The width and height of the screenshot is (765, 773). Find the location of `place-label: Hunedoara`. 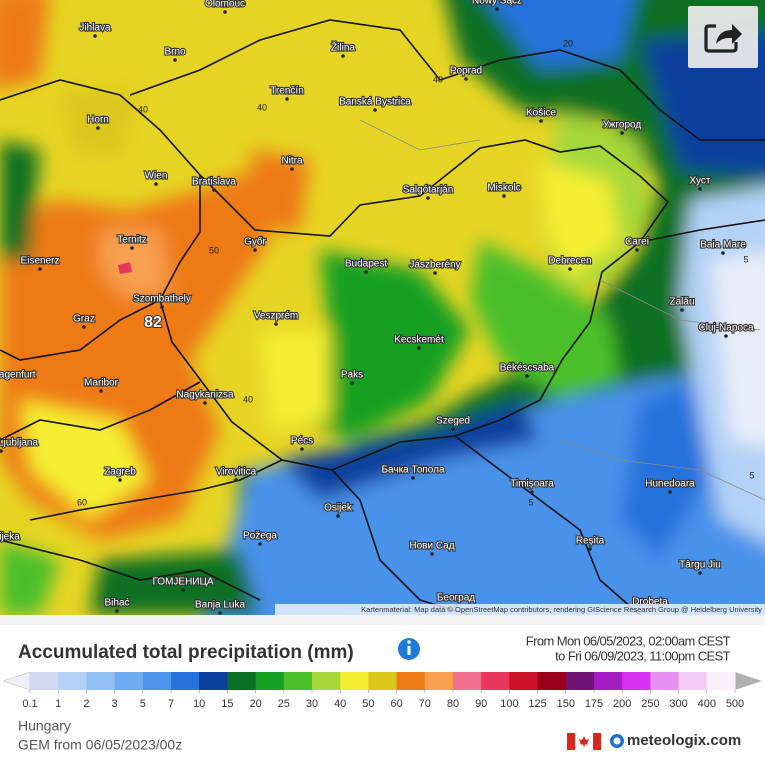

place-label: Hunedoara is located at coordinates (670, 484).